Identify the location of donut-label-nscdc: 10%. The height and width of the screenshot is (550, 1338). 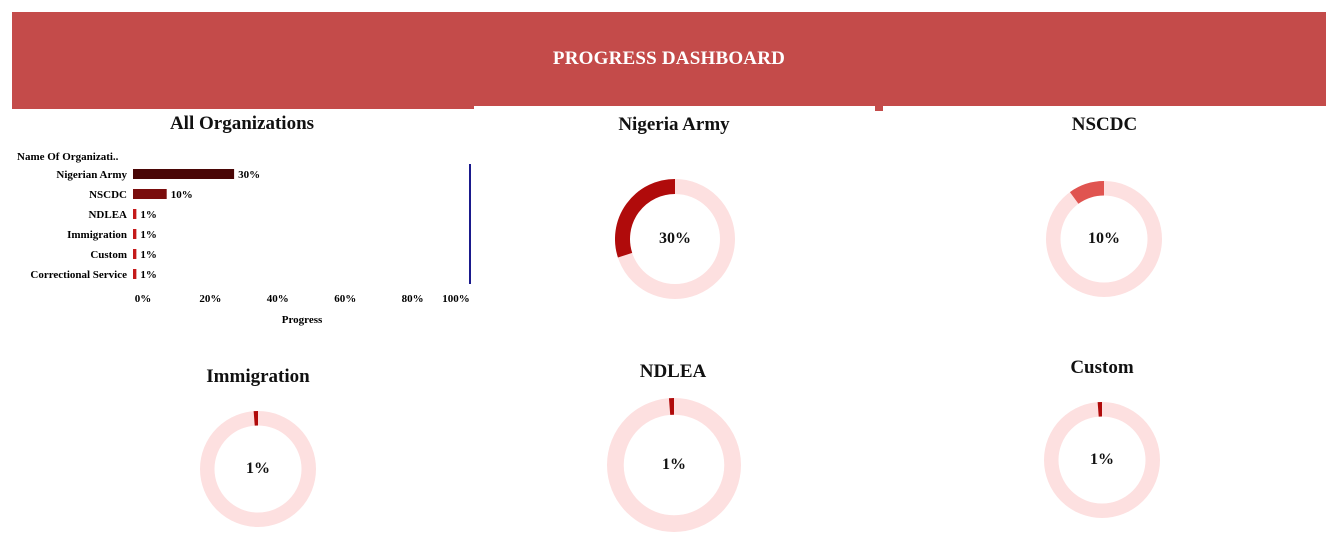
(1104, 238).